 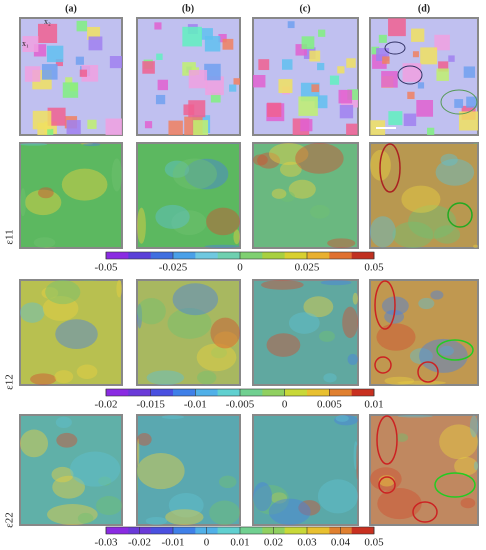 I want to click on row-label: ε12, so click(x=10, y=382).